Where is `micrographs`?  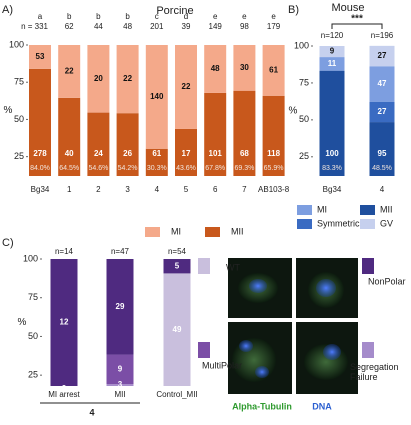
micrographs is located at coordinates (293, 326).